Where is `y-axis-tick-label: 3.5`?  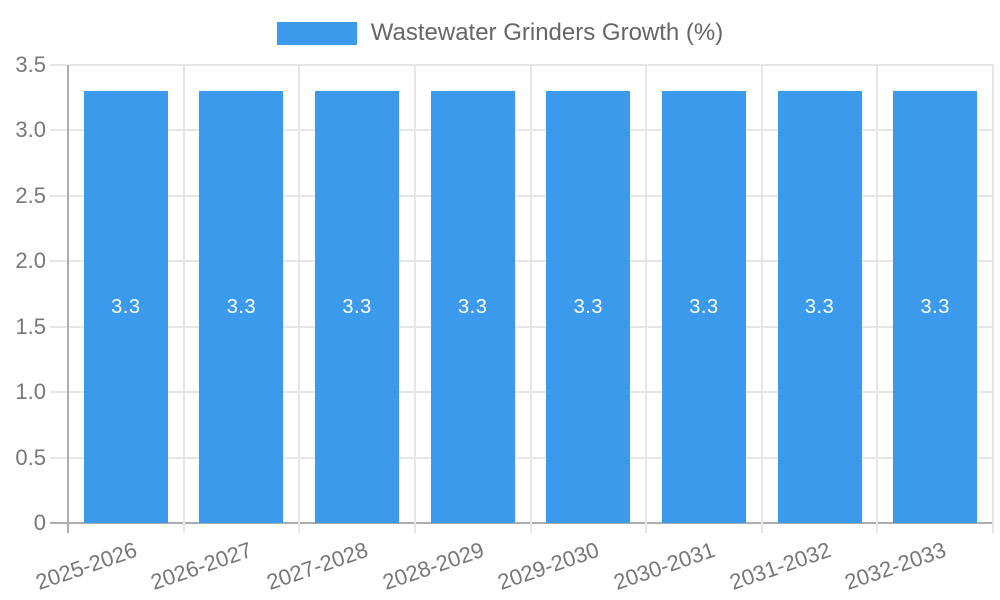 y-axis-tick-label: 3.5 is located at coordinates (30, 64).